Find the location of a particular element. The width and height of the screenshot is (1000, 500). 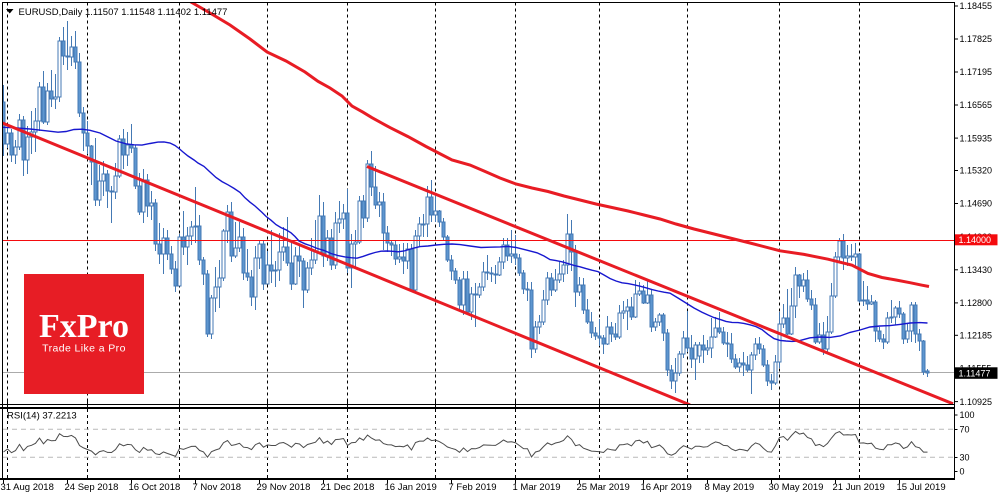

svg-text: Trade Like a Pro is located at coordinates (84, 349).